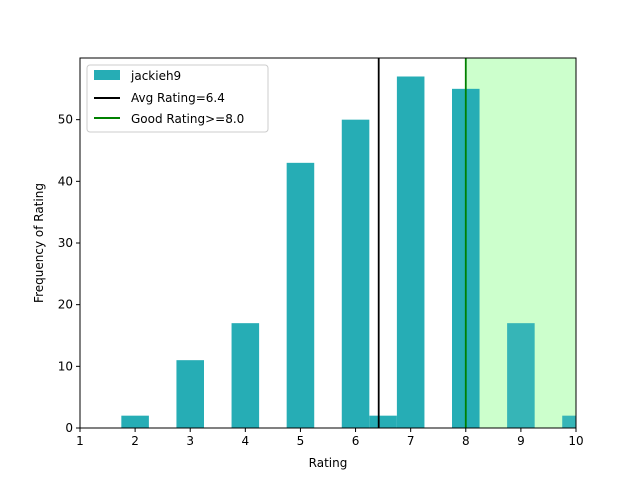  What do you see at coordinates (246, 441) in the screenshot?
I see `x-tick-label: 4` at bounding box center [246, 441].